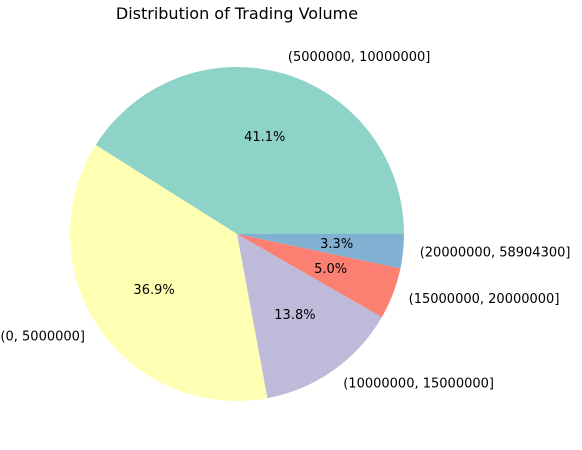 The height and width of the screenshot is (450, 582). I want to click on slice-percent-label: 41.1%, so click(264, 137).